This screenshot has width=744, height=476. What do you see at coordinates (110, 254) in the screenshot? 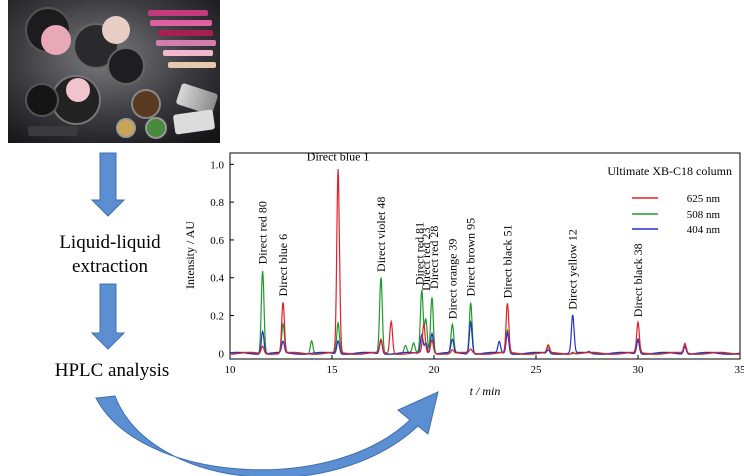
I see `step-extraction: Liquid-liquid extraction` at bounding box center [110, 254].